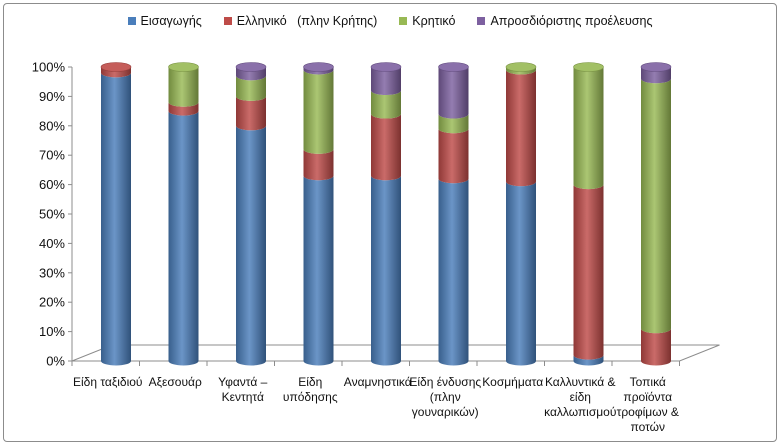  I want to click on legend-label: Απροσδιόριστης προέλευσης, so click(571, 21).